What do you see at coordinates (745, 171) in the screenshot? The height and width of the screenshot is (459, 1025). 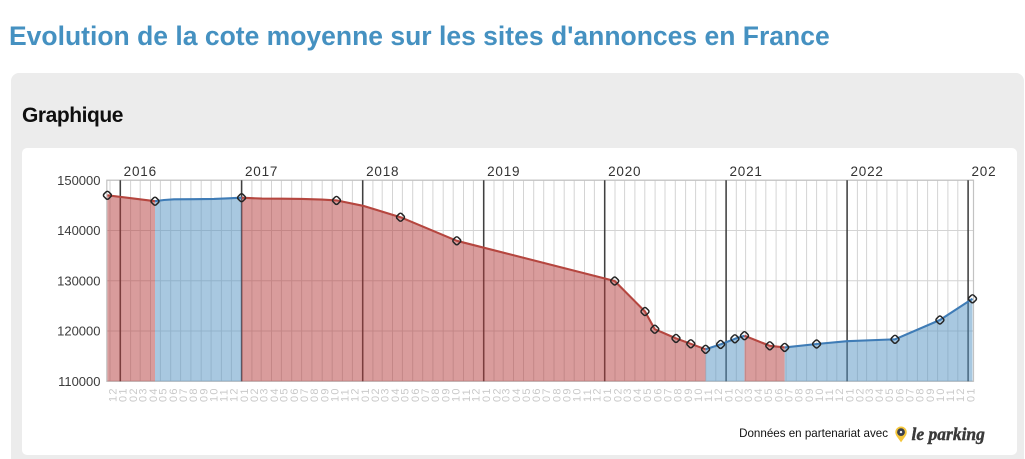 I see `svg-text: 2021` at bounding box center [745, 171].